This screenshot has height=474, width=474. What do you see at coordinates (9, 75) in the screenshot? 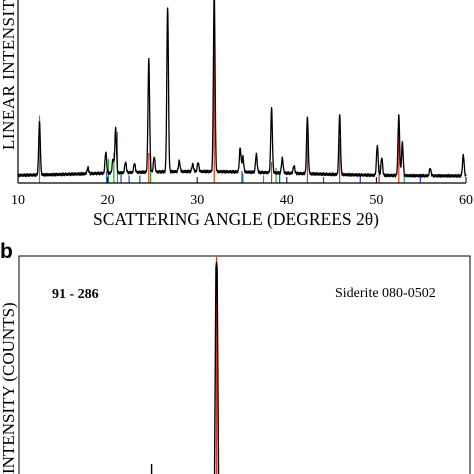
I see `y-axis-label-a: LINEAR INTENSITY` at bounding box center [9, 75].